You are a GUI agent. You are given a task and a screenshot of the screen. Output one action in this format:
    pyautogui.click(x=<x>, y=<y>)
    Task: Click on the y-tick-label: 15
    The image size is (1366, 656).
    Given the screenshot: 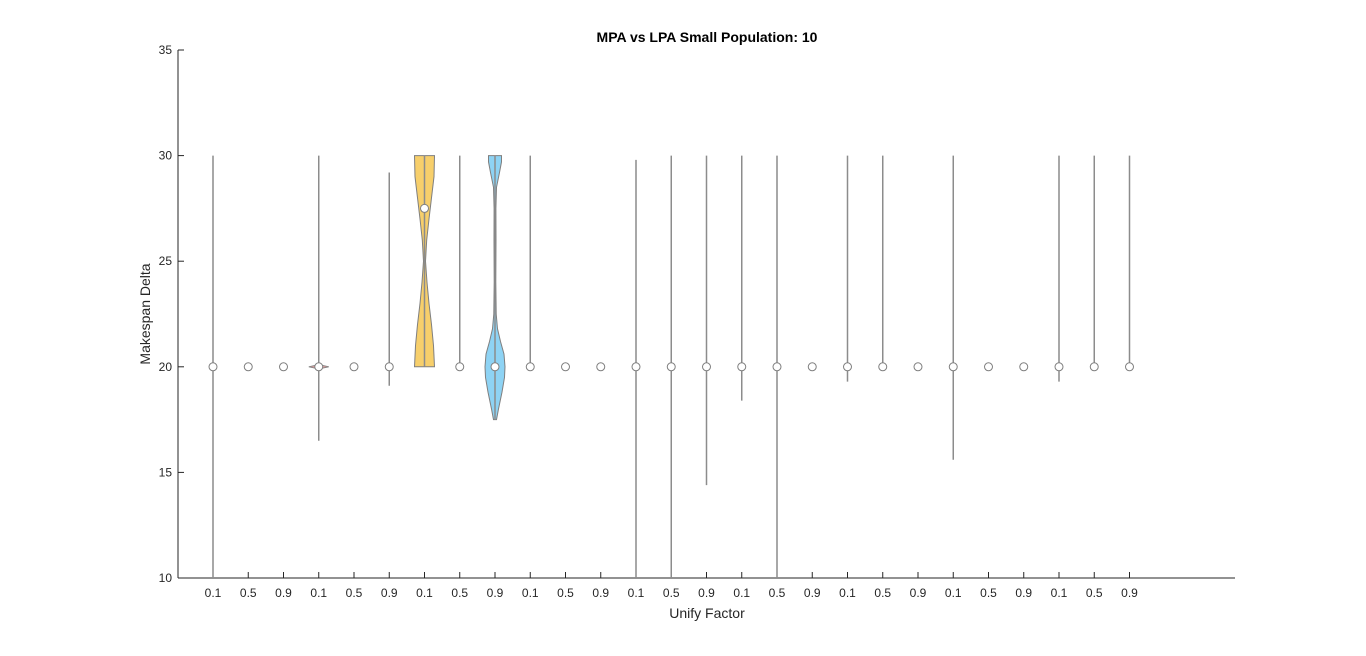 What is the action you would take?
    pyautogui.click(x=166, y=472)
    